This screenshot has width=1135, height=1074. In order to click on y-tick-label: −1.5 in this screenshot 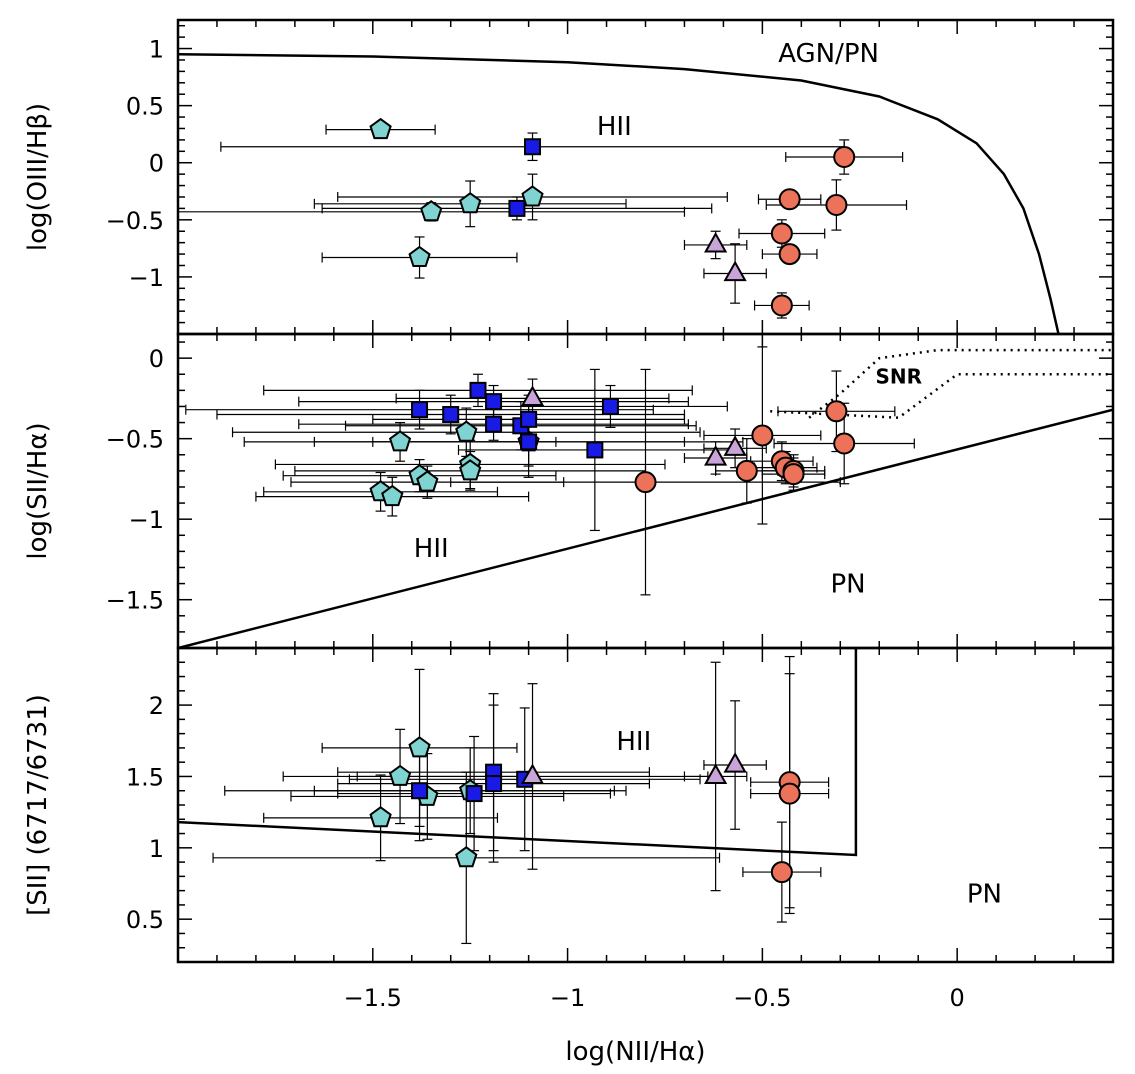, I will do `click(135, 601)`.